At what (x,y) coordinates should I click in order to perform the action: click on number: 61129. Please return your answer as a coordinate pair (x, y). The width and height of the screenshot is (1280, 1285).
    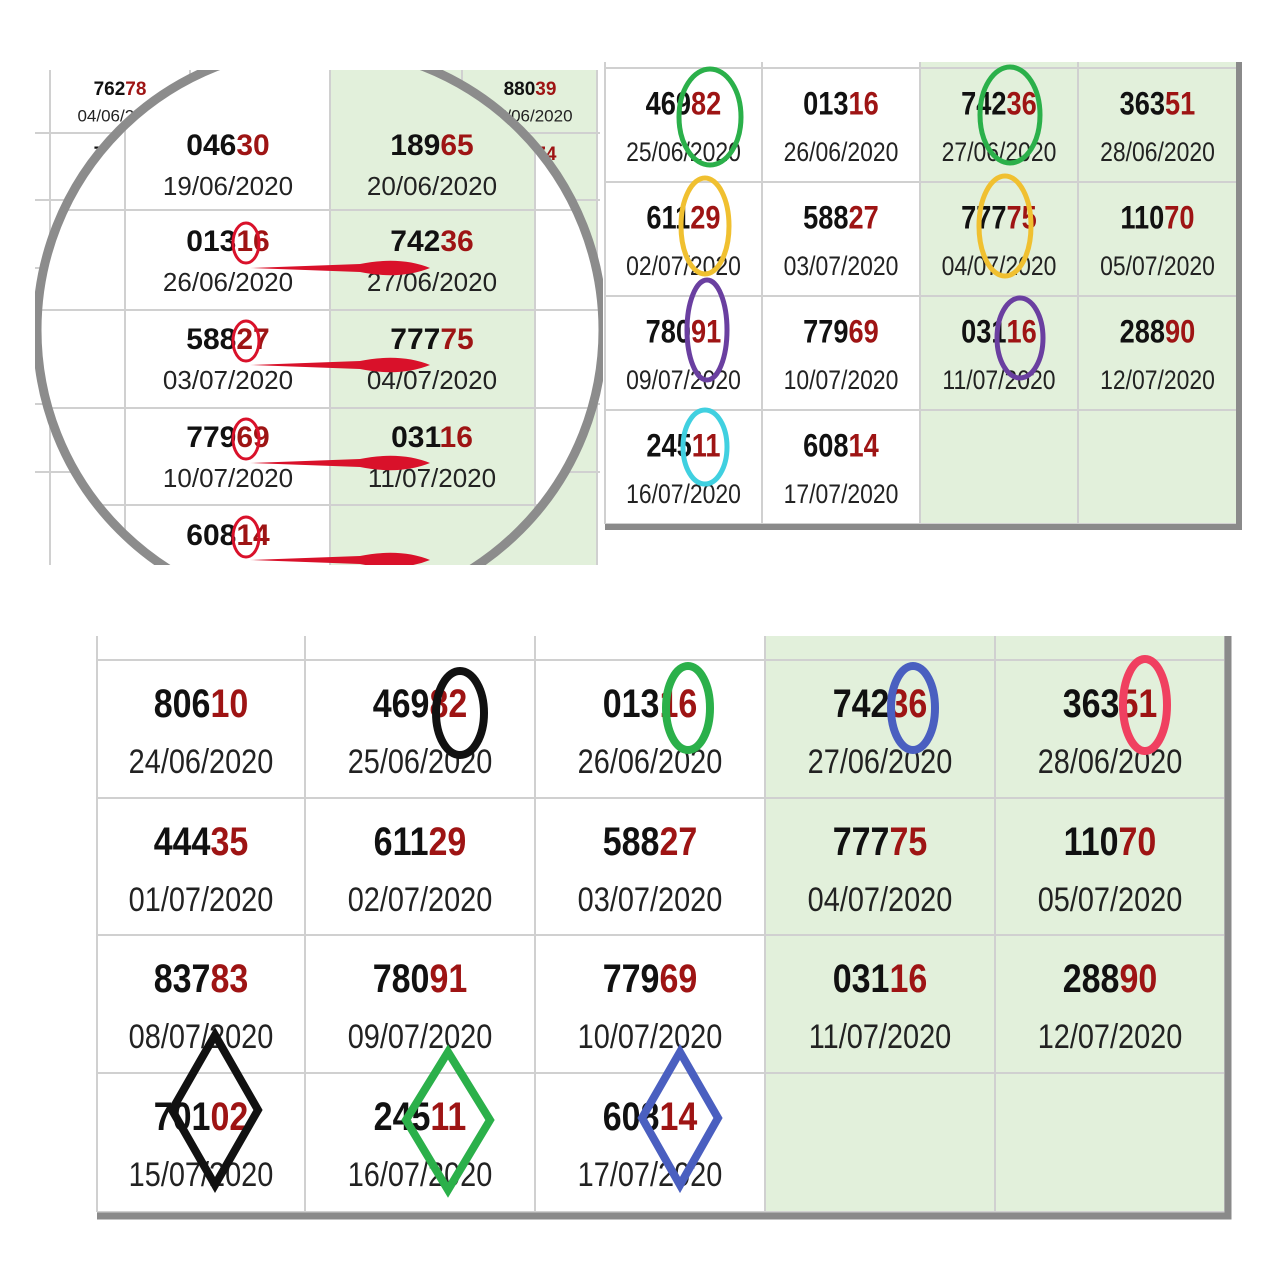
    Looking at the image, I should click on (420, 840).